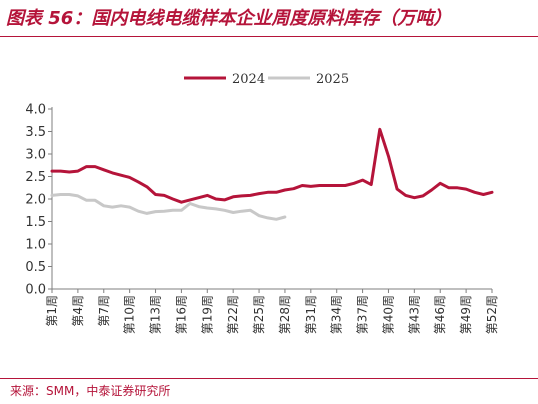 This screenshot has height=404, width=538. Describe the element at coordinates (269, 378) in the screenshot. I see `footer-divider` at that location.